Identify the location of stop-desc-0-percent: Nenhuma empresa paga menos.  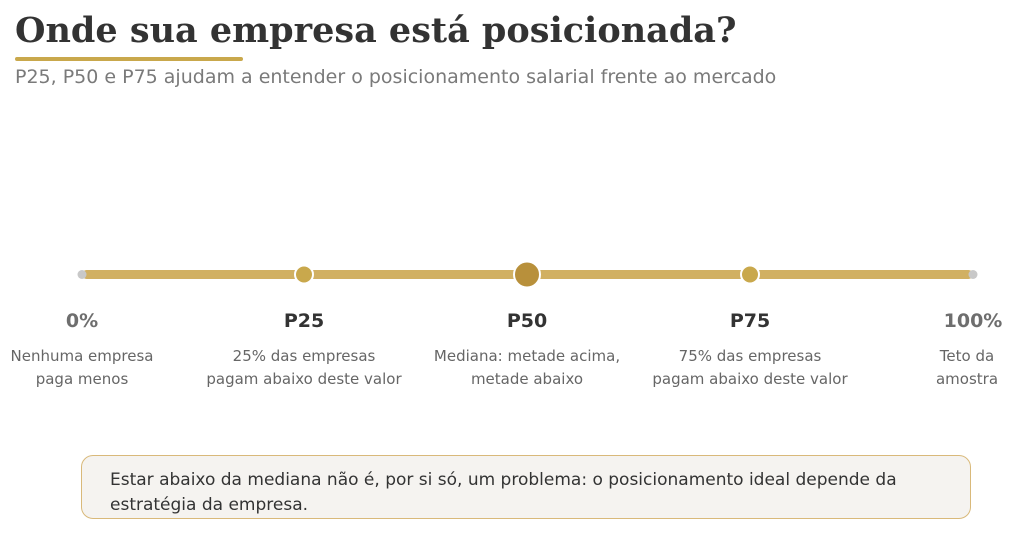
(98, 368).